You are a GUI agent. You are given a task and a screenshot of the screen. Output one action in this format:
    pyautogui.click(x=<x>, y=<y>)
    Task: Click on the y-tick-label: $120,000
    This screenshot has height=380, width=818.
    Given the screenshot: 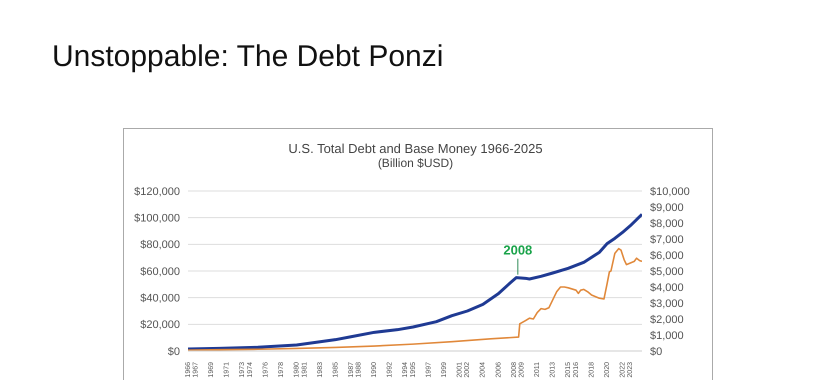 What is the action you would take?
    pyautogui.click(x=157, y=192)
    